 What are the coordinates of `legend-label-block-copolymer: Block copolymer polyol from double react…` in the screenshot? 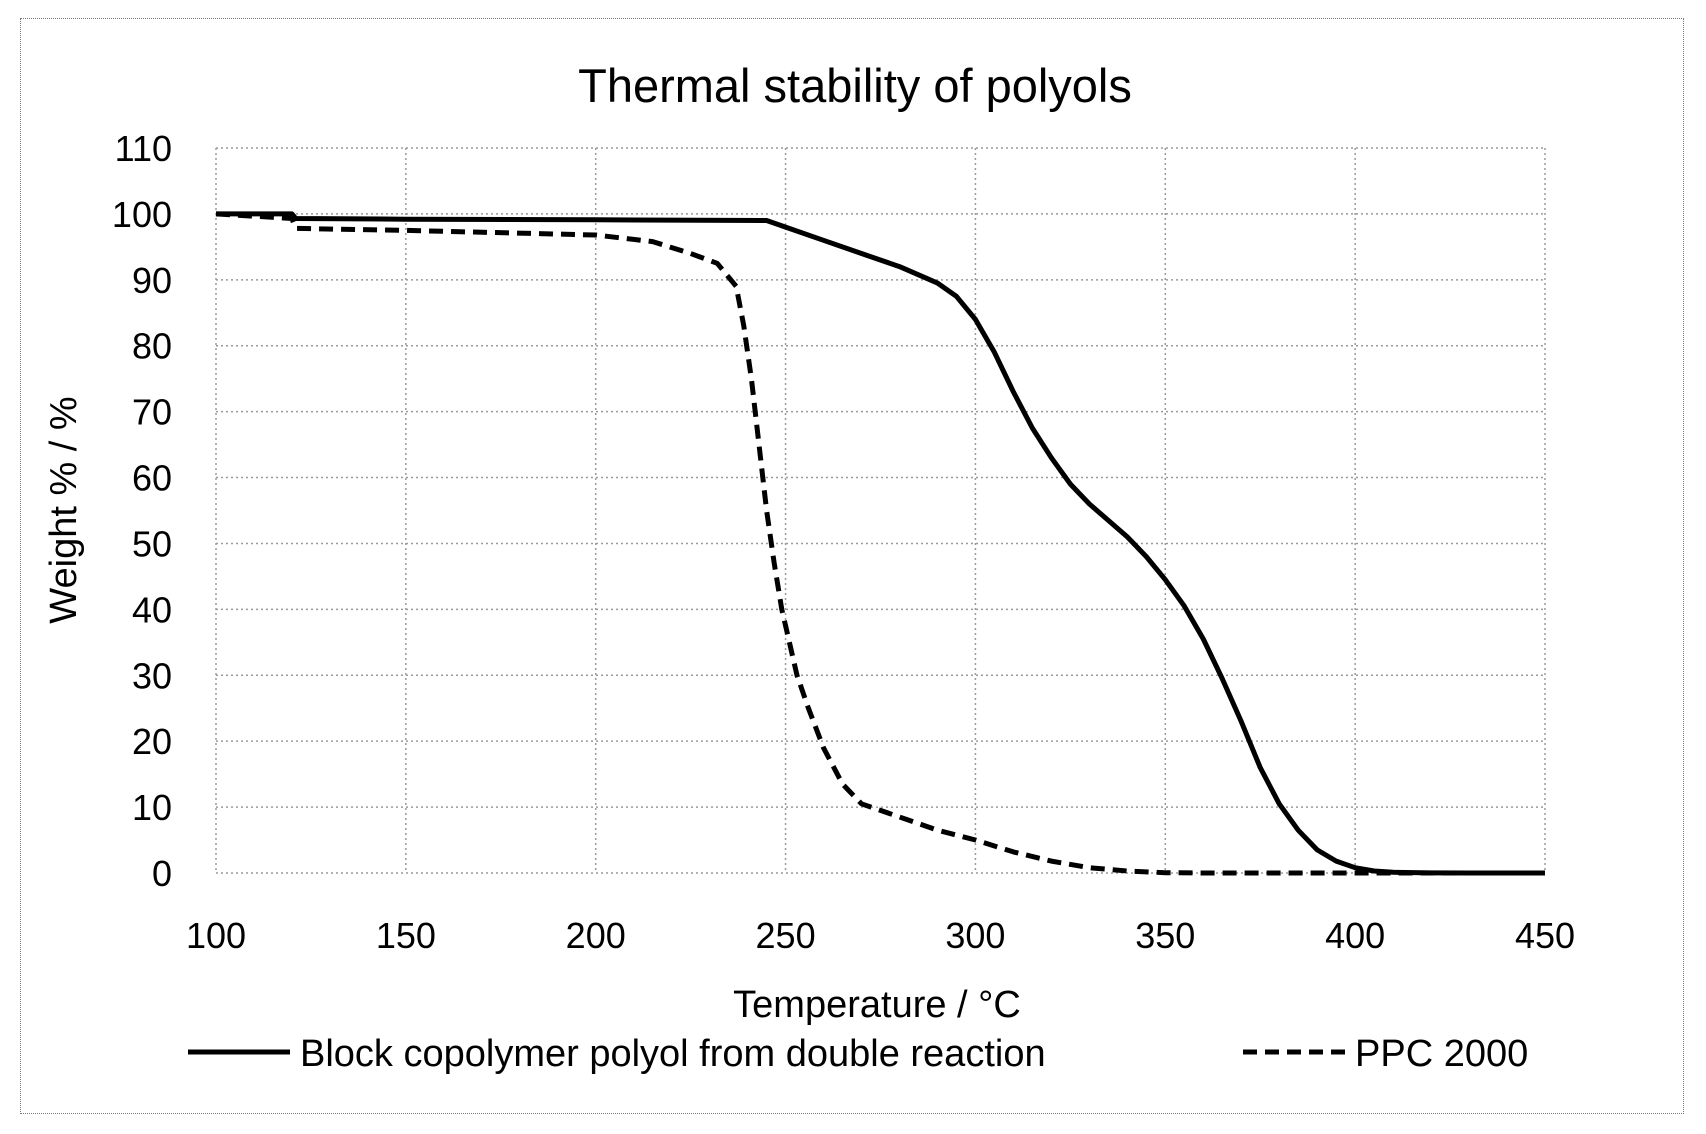 It's located at (673, 1054).